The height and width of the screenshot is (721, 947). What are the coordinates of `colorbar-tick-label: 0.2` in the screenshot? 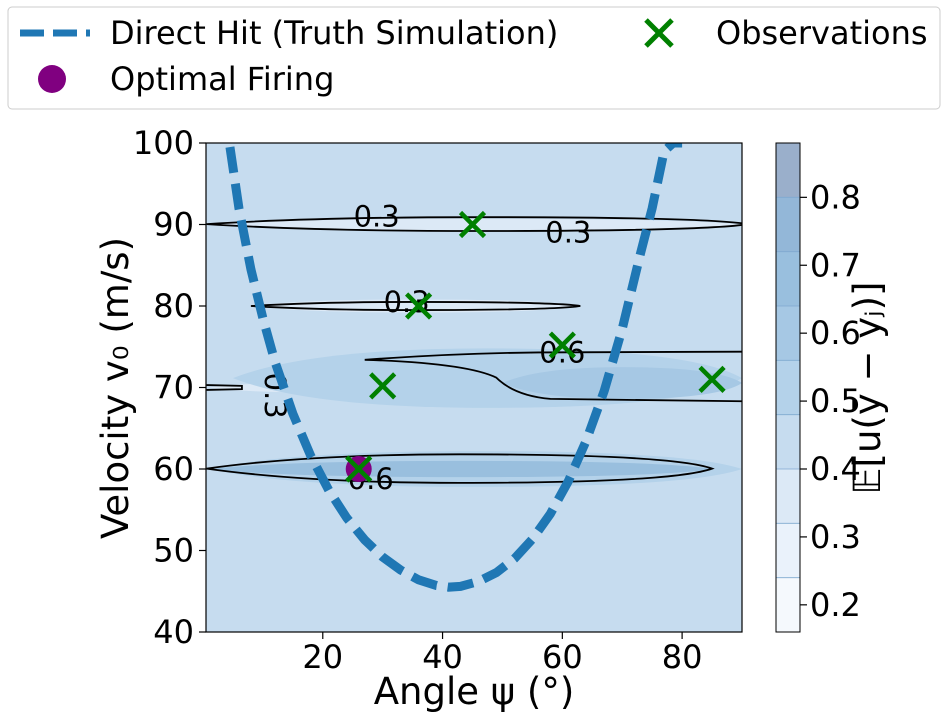 It's located at (835, 605).